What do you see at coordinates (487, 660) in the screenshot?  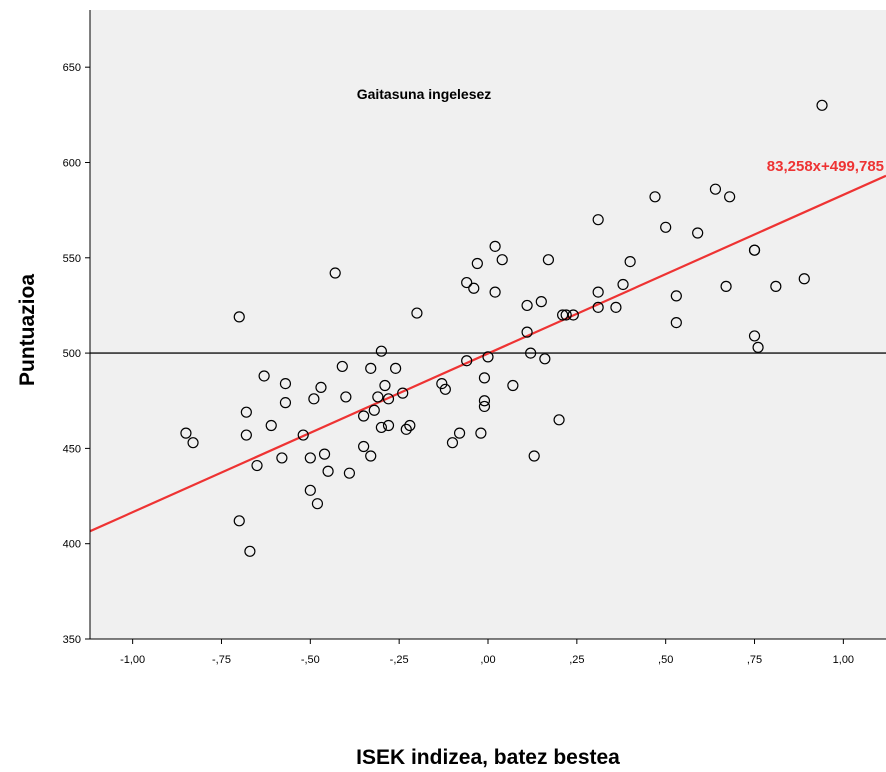 I see `x-tick-label: ,00` at bounding box center [487, 660].